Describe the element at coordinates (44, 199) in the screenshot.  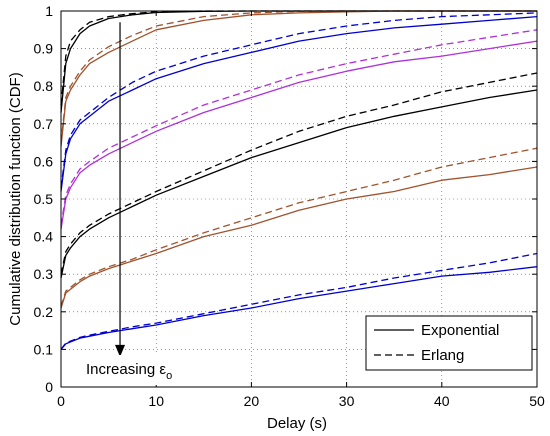
I see `y-tick-label: 0.5` at that location.